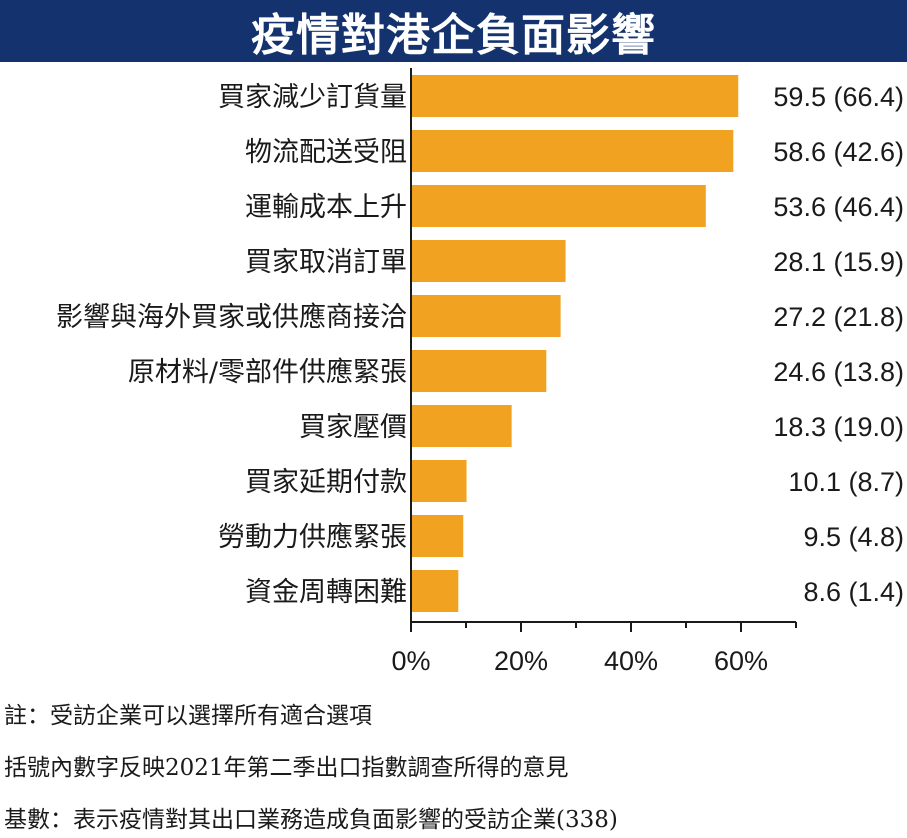 Image resolution: width=907 pixels, height=838 pixels. Describe the element at coordinates (838, 427) in the screenshot. I see `value-label-6: 18.3 (19.0)` at that location.